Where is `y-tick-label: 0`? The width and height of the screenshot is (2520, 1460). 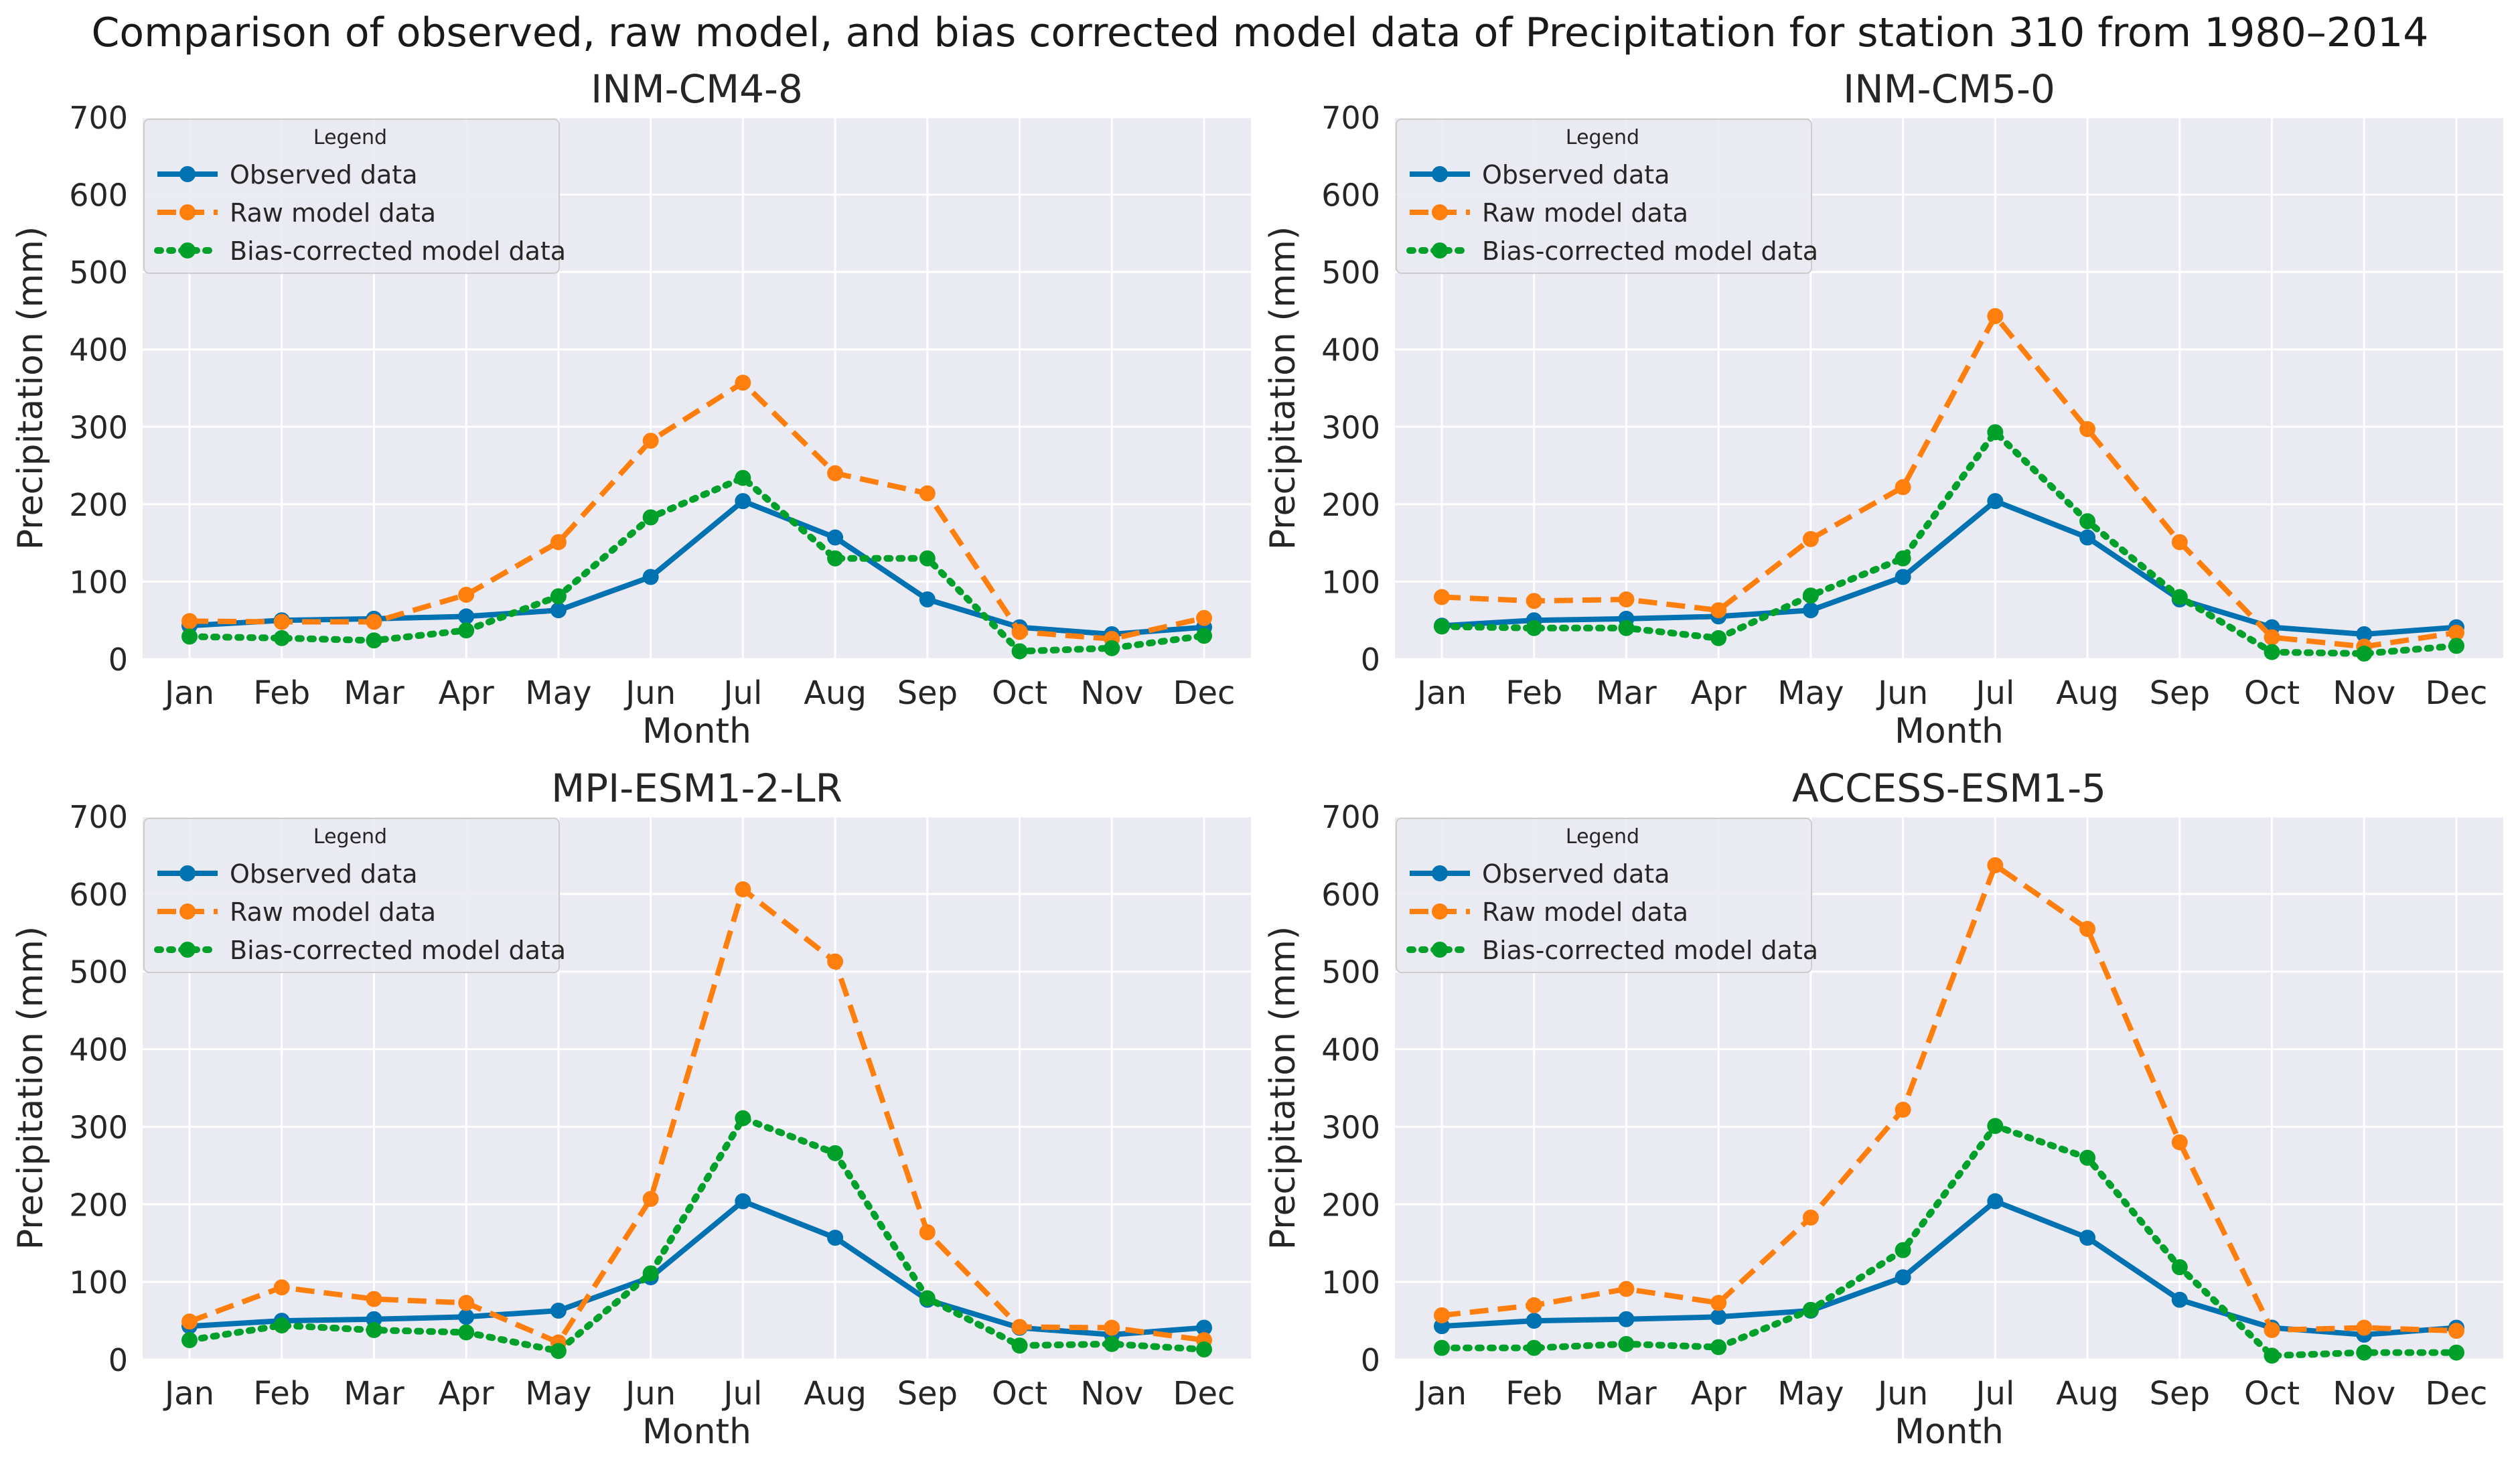 y-tick-label: 0 is located at coordinates (118, 660).